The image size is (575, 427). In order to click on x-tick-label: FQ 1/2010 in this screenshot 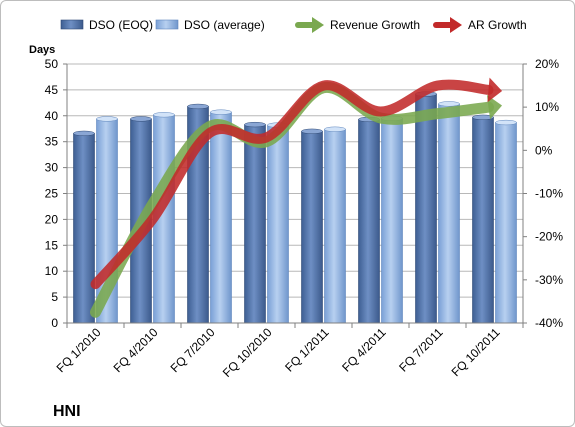, I will do `click(79, 350)`.